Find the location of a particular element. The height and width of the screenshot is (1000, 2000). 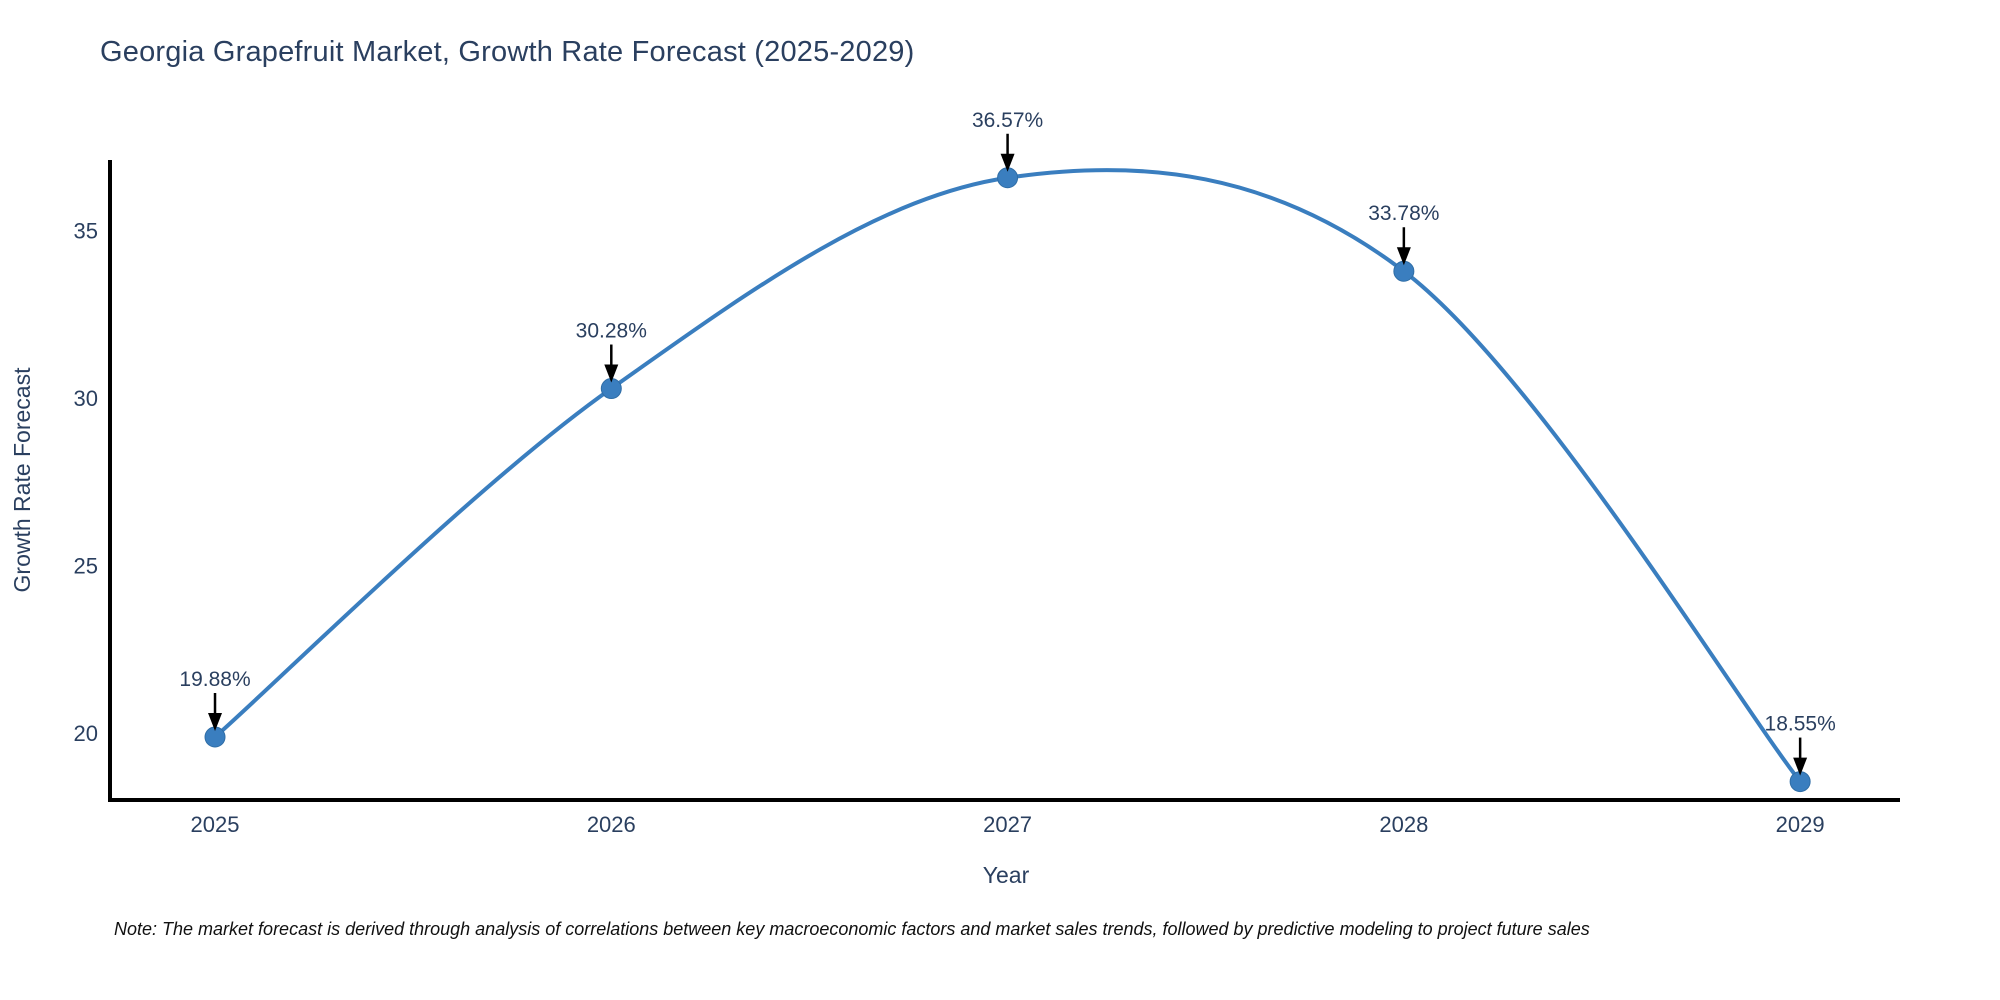

y-tick-label: 35 is located at coordinates (86, 230).